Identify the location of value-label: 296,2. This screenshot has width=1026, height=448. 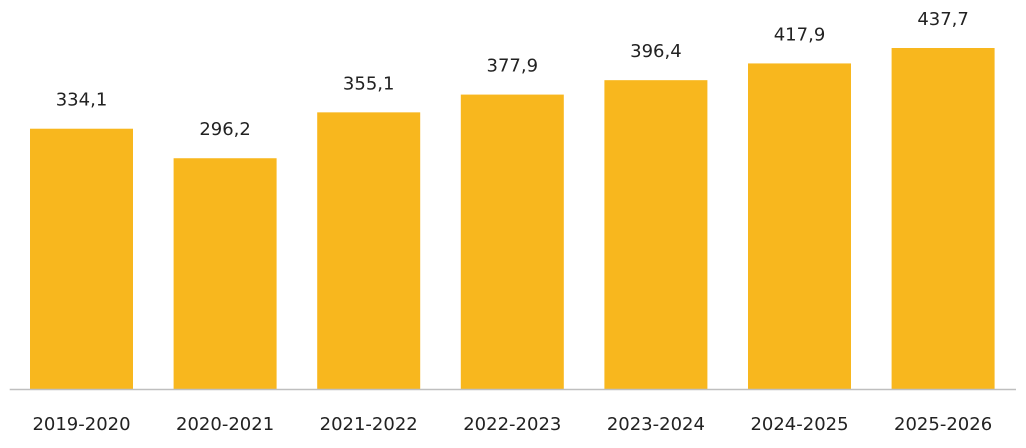
(225, 129).